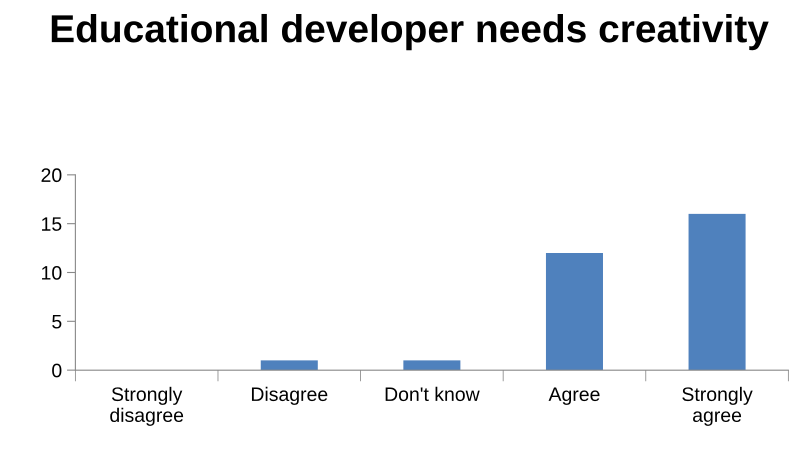 The width and height of the screenshot is (802, 465). I want to click on x-tick-label: Disagree, so click(290, 395).